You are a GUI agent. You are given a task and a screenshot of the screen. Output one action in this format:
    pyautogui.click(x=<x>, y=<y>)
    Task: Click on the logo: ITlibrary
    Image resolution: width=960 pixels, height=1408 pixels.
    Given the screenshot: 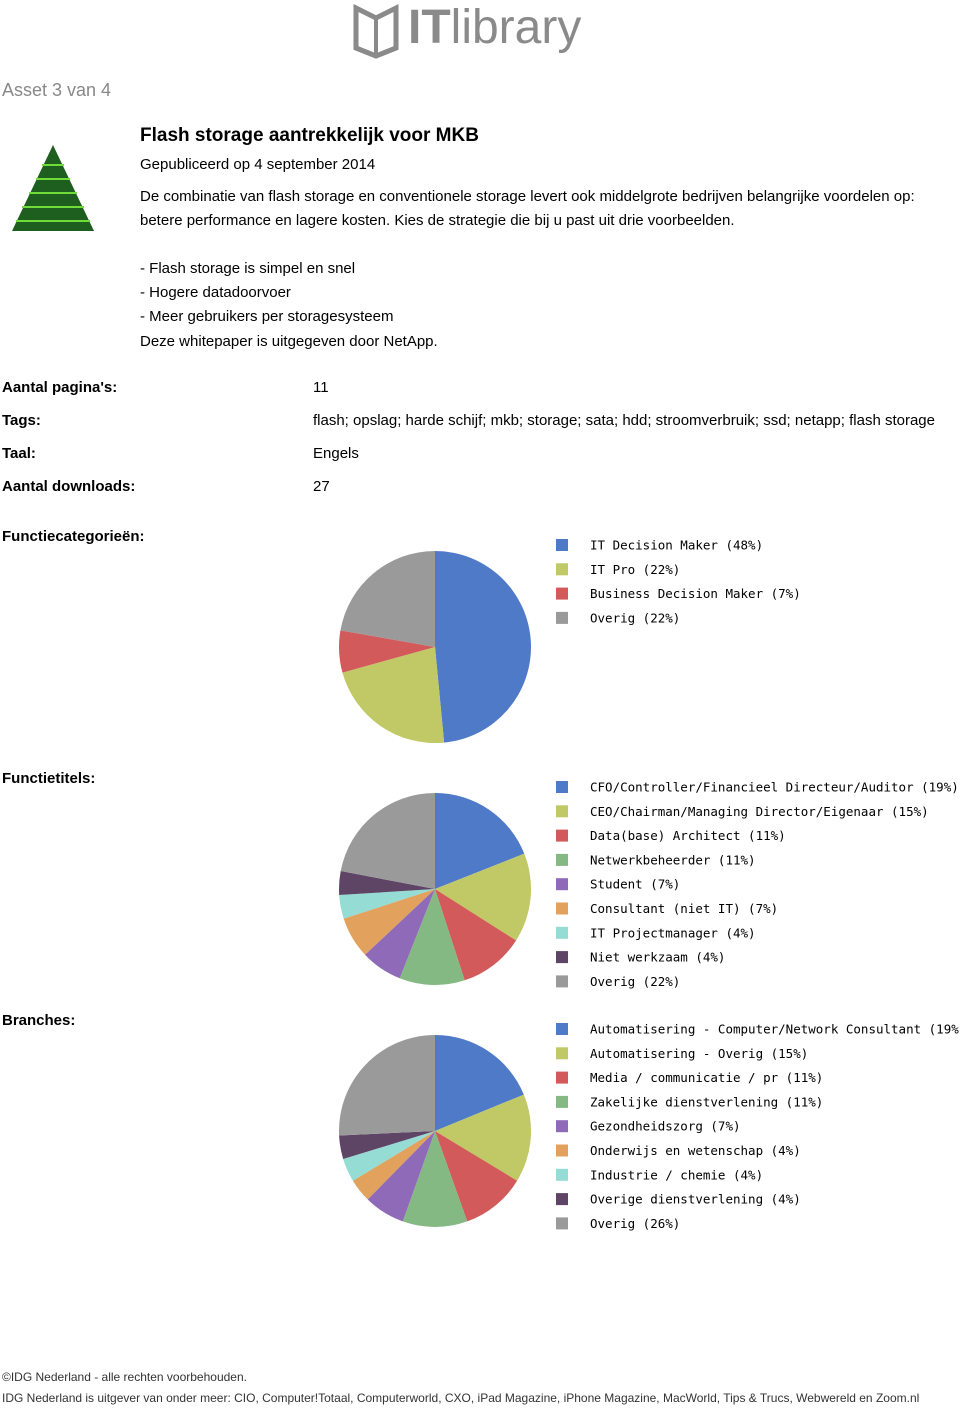 What is the action you would take?
    pyautogui.click(x=467, y=30)
    